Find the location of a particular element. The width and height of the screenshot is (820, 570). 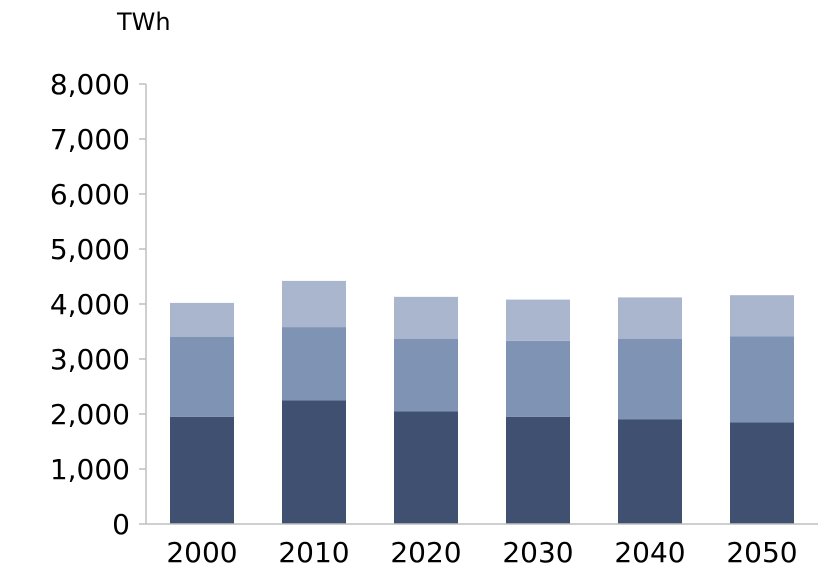

y-tick-label: 0 is located at coordinates (121, 524).